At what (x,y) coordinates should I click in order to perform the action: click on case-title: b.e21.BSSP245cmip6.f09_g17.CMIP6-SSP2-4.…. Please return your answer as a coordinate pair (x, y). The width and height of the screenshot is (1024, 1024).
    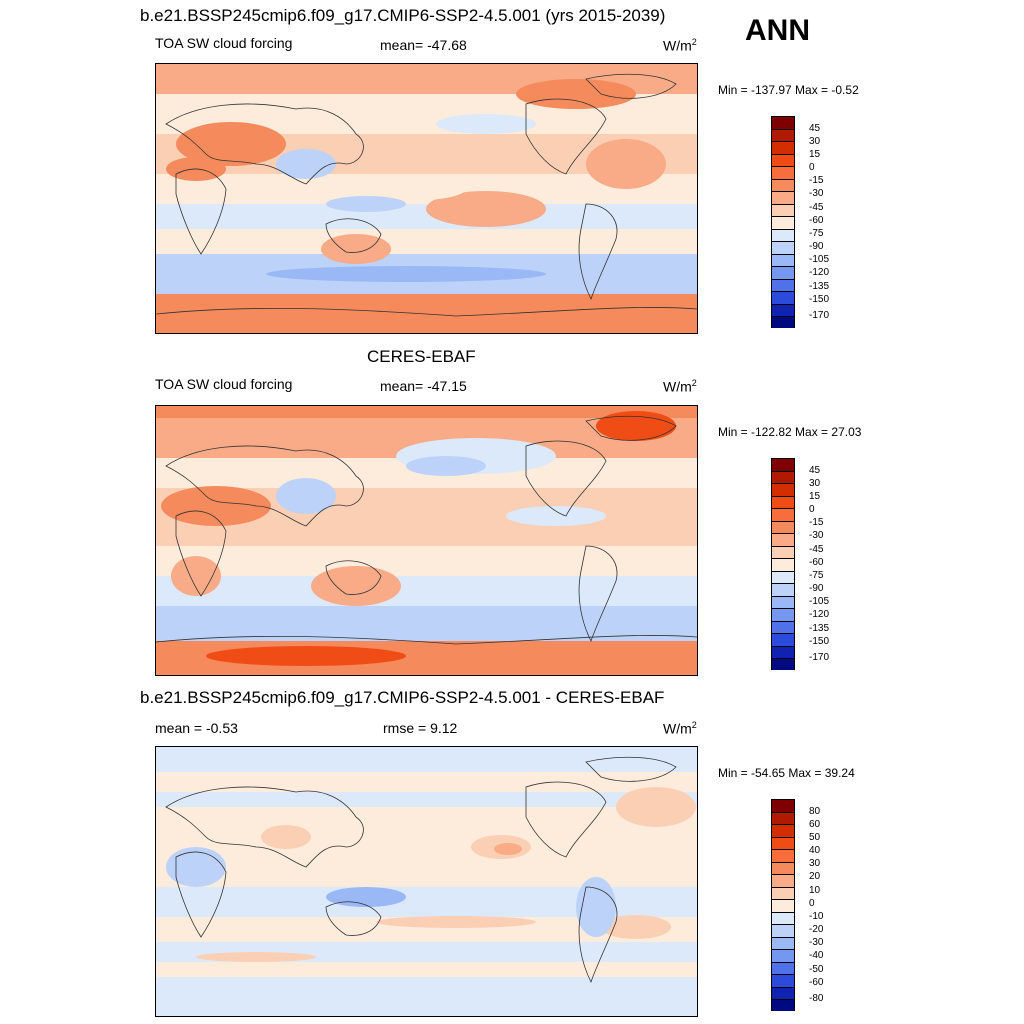
    Looking at the image, I should click on (403, 15).